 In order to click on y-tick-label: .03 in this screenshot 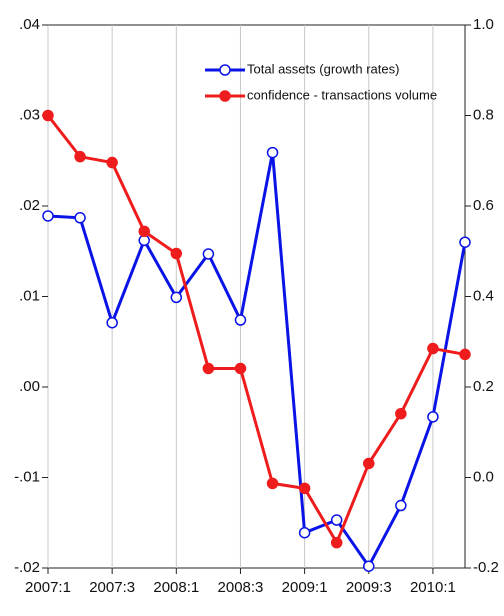, I will do `click(29, 114)`.